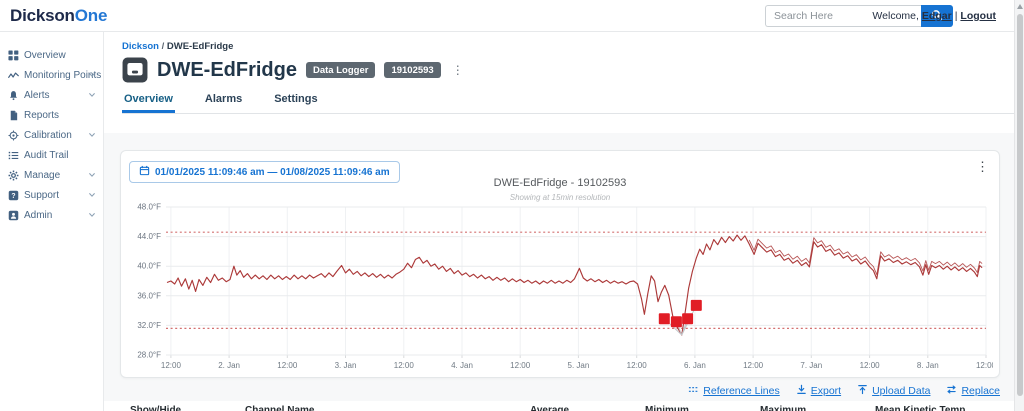 The image size is (1024, 411). I want to click on grid-icon, so click(13, 55).